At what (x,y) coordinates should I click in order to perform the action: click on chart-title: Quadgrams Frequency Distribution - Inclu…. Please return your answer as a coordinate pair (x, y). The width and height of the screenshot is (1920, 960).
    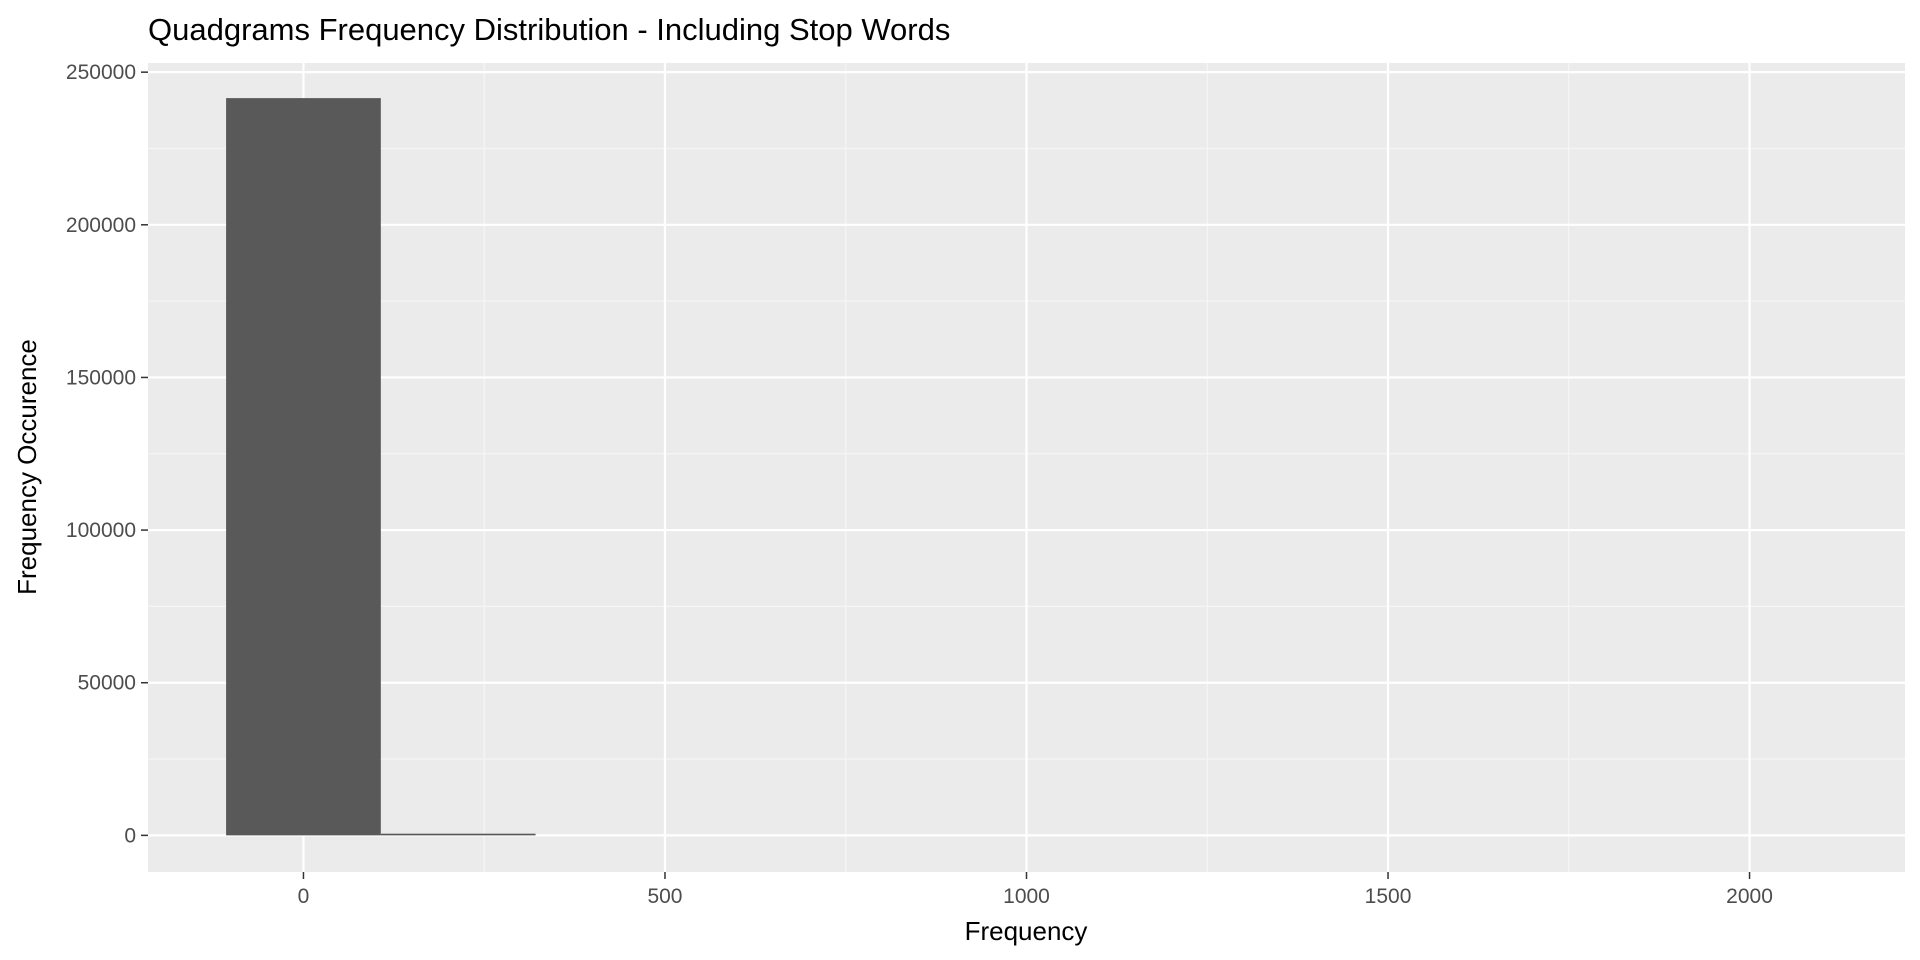
    Looking at the image, I should click on (549, 29).